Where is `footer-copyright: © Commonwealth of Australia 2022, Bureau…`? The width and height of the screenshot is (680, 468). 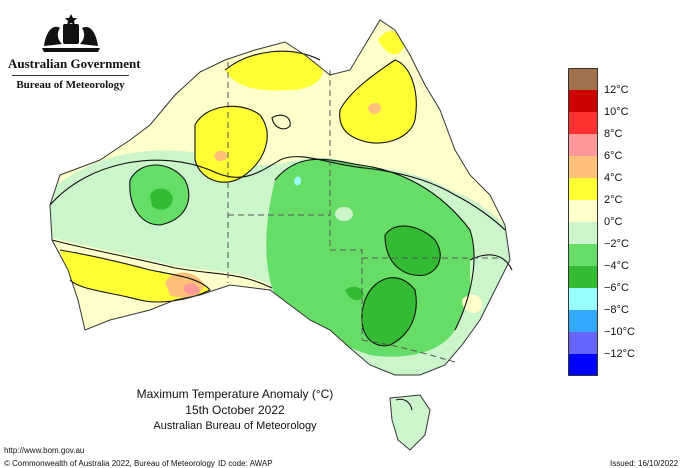 footer-copyright: © Commonwealth of Australia 2022, Bureau… is located at coordinates (109, 463).